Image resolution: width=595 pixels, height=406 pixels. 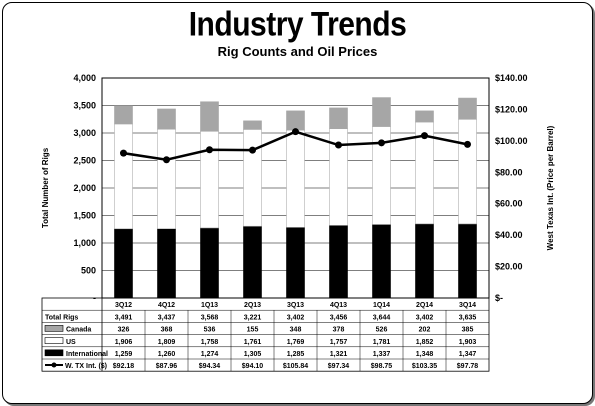 What do you see at coordinates (124, 366) in the screenshot?
I see `table-cell: $92.18` at bounding box center [124, 366].